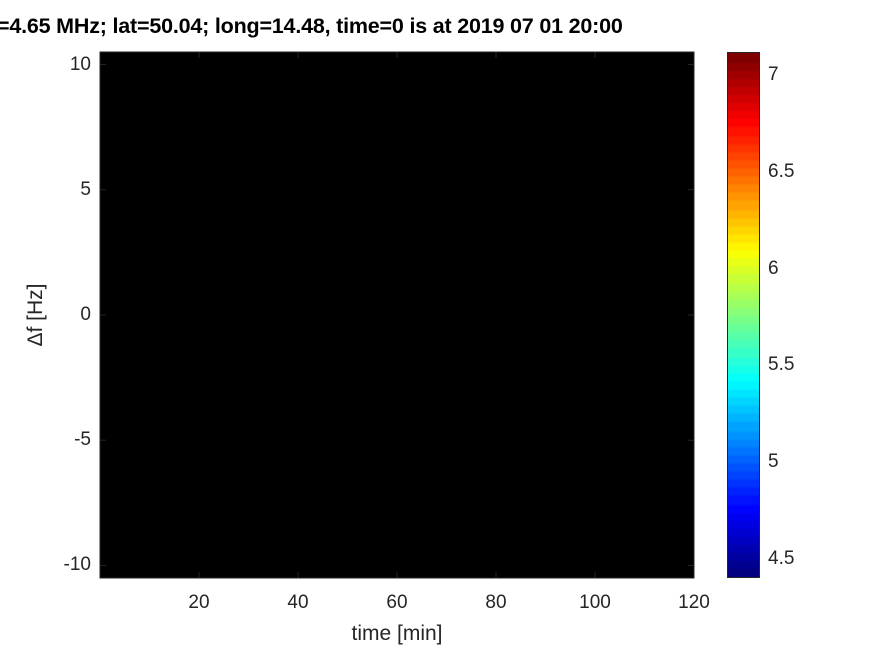  Describe the element at coordinates (397, 633) in the screenshot. I see `x-axis-label: time [min]` at that location.